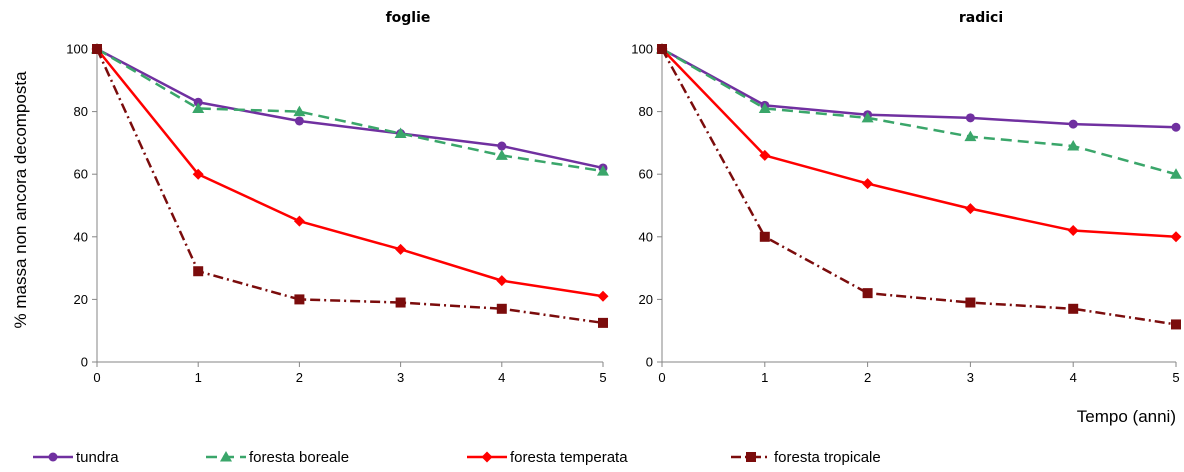 This screenshot has height=472, width=1184. What do you see at coordinates (20, 200) in the screenshot?
I see `y-axis-title: % massa non ancora decomposta` at bounding box center [20, 200].